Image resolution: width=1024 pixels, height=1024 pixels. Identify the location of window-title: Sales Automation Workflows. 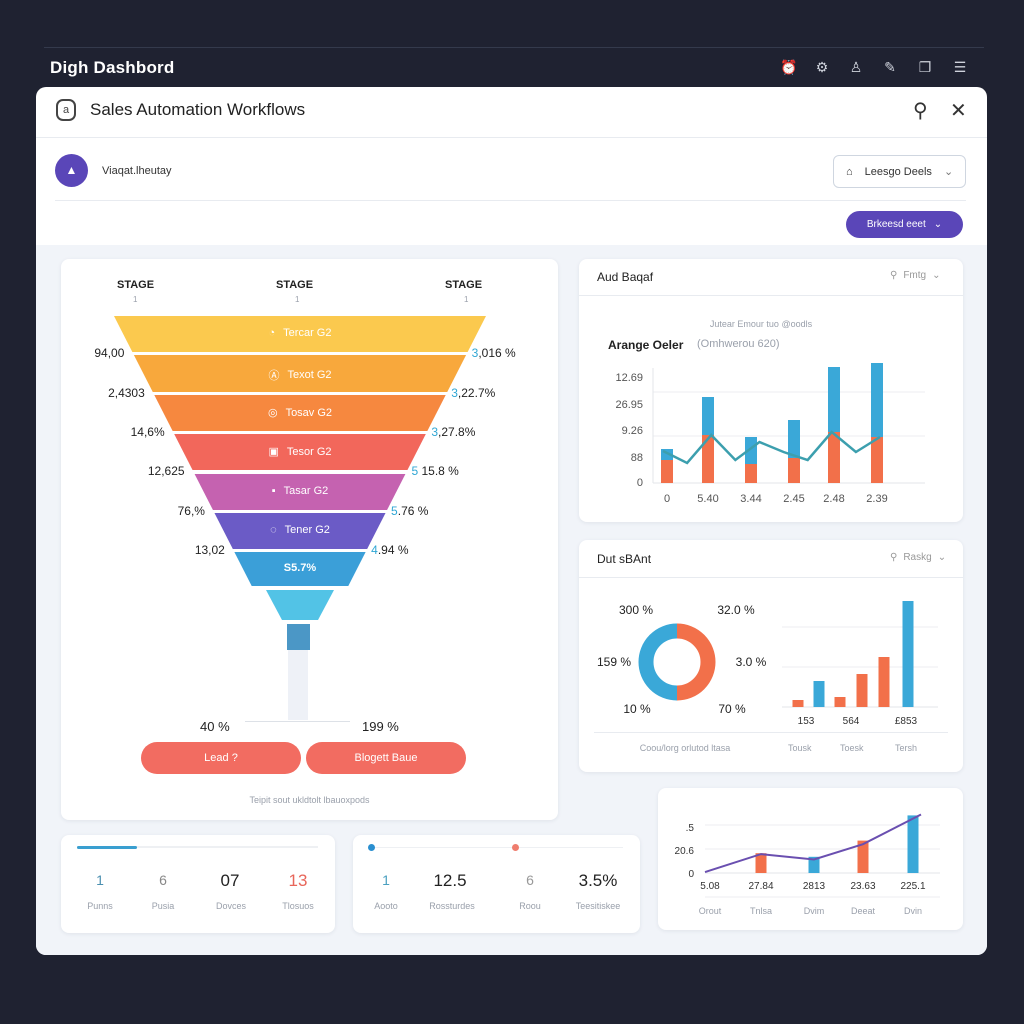
(198, 109).